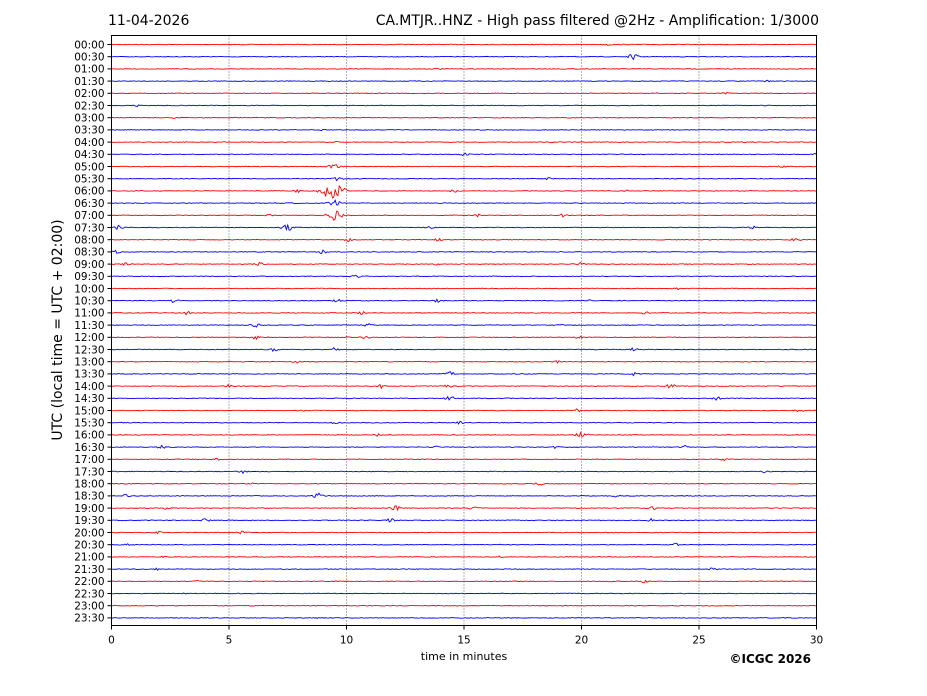 This screenshot has width=927, height=696. Describe the element at coordinates (89, 460) in the screenshot. I see `y-tick-label: 17:00` at that location.